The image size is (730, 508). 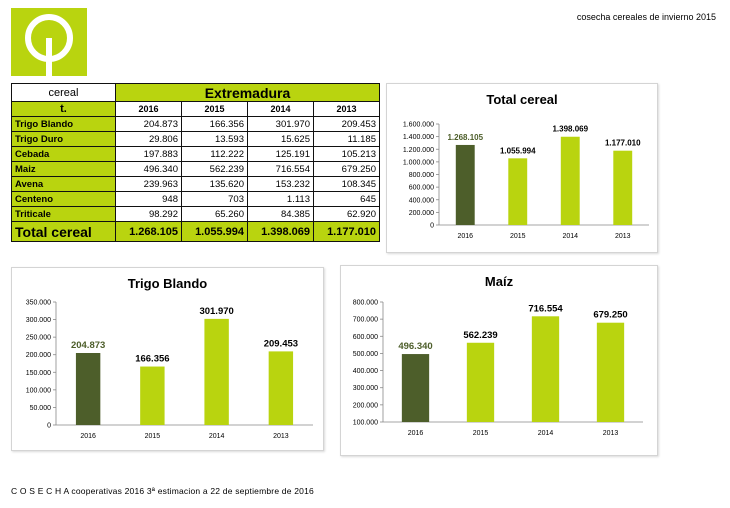 What do you see at coordinates (610, 315) in the screenshot?
I see `data-label: 679.250` at bounding box center [610, 315].